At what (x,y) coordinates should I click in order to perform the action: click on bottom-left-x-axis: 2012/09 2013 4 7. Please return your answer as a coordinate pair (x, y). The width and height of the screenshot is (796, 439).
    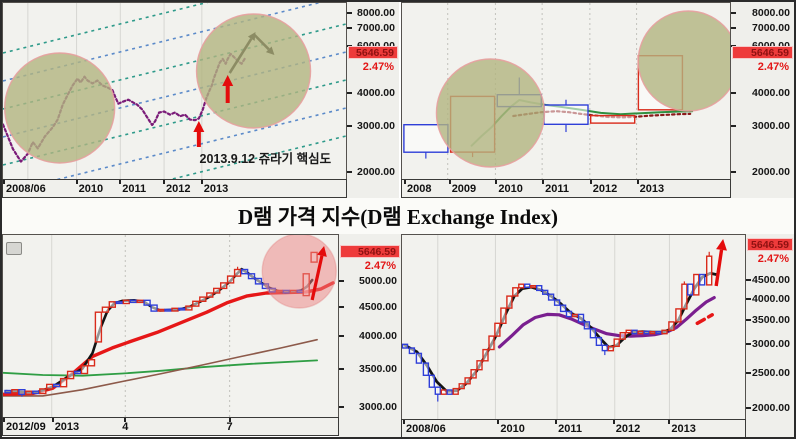
    Looking at the image, I should click on (170, 426).